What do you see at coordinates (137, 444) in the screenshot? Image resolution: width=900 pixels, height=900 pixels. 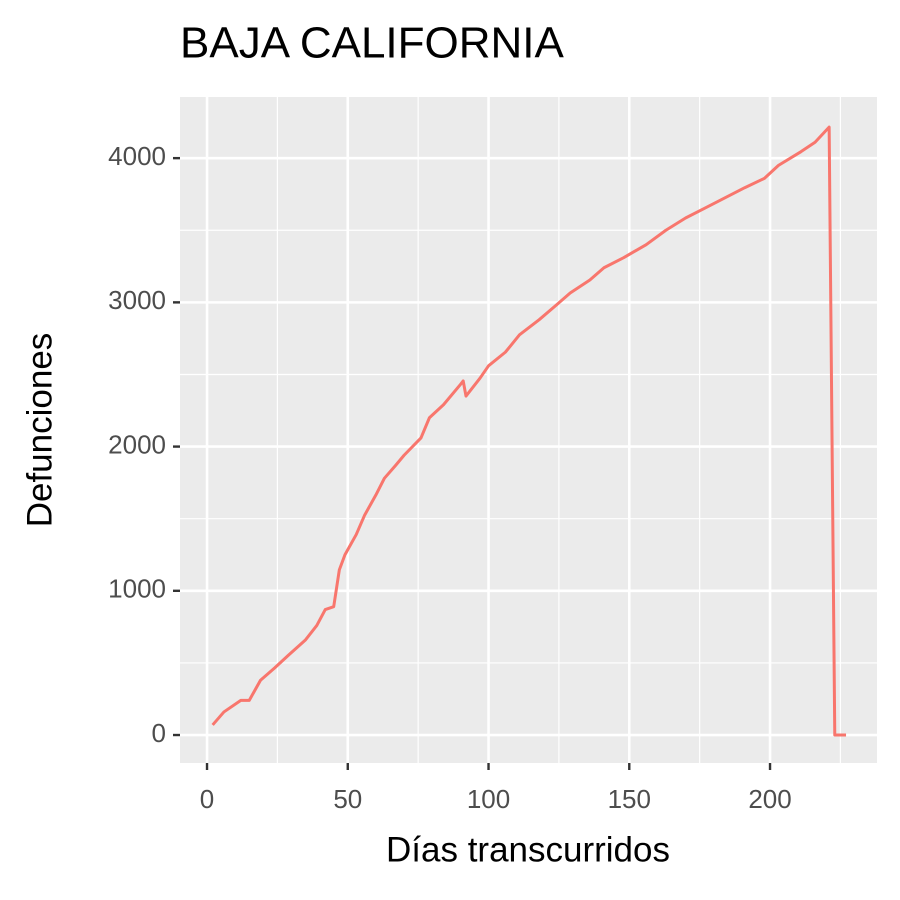 I see `y-tick-label: 2000` at bounding box center [137, 444].